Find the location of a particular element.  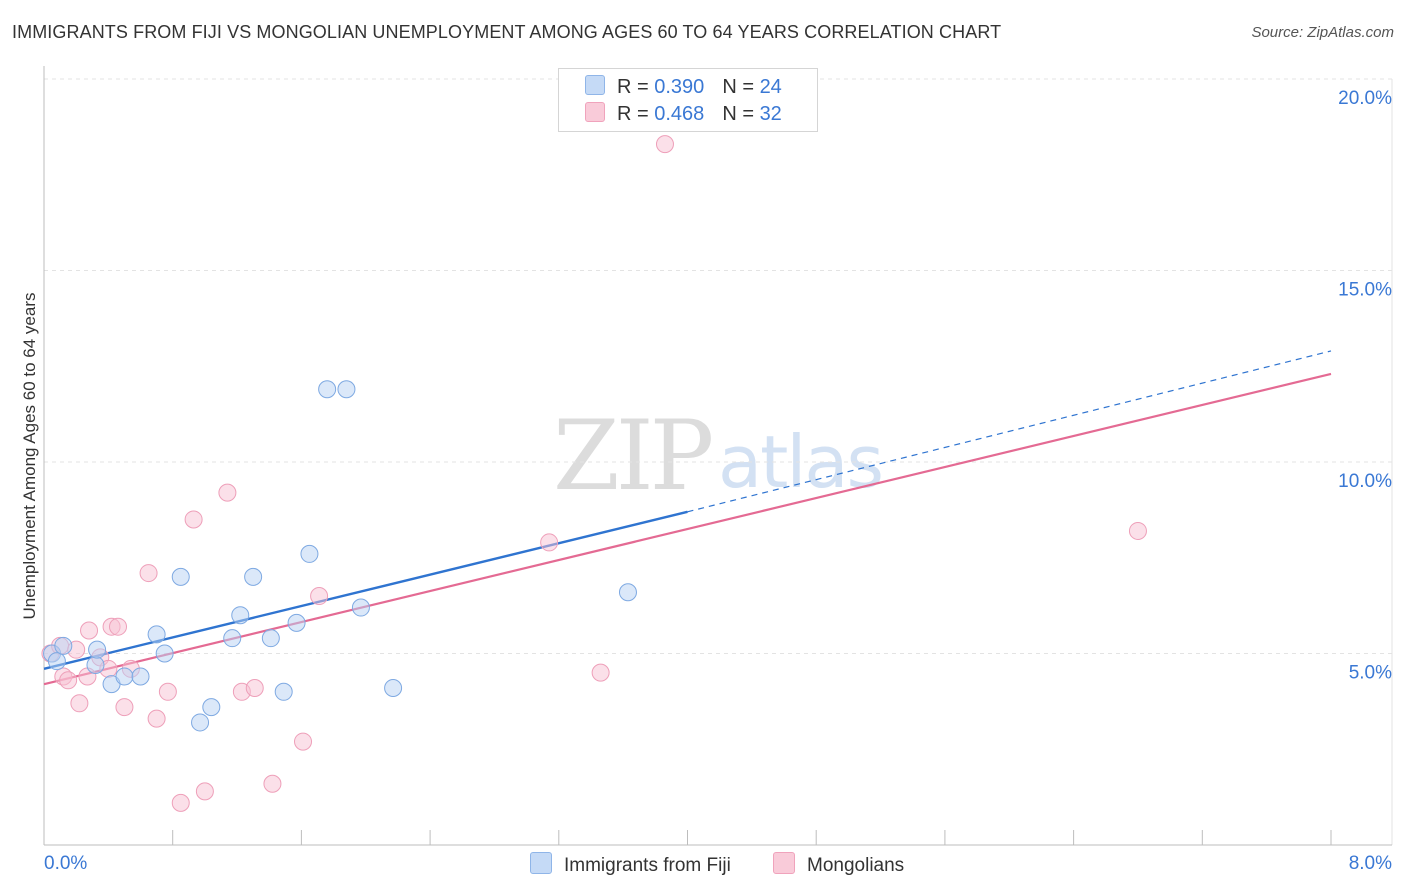

bottom-legend-fiji: Immigrants from Fiji is located at coordinates (630, 864).